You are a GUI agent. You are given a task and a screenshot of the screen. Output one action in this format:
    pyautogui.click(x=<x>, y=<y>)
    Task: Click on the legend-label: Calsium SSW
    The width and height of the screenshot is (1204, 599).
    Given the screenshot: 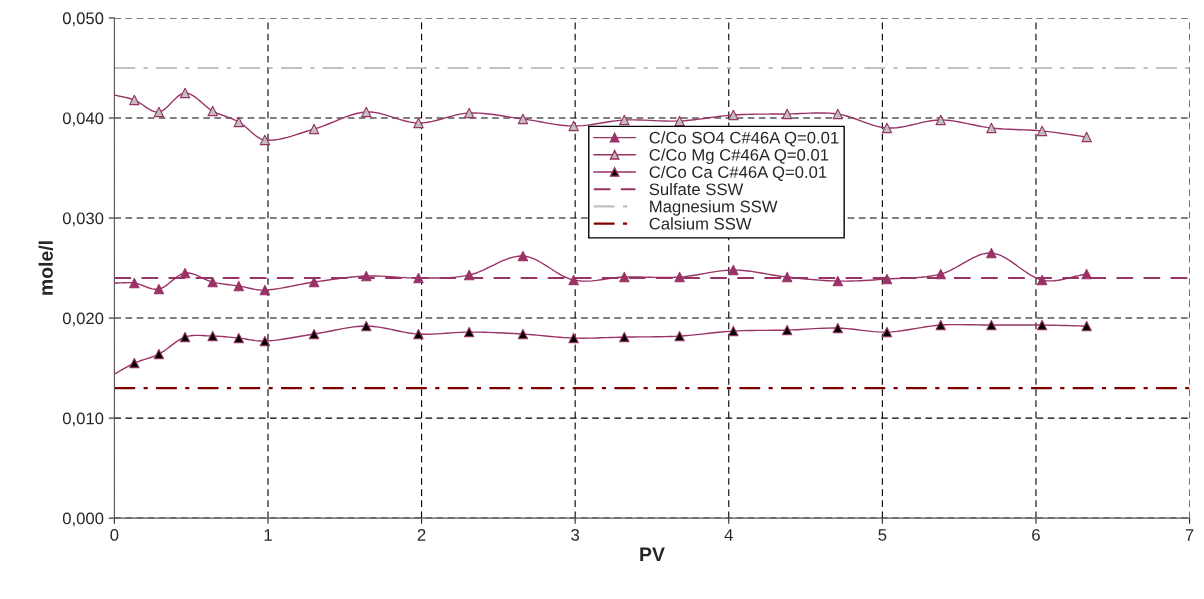 What is the action you would take?
    pyautogui.click(x=700, y=223)
    